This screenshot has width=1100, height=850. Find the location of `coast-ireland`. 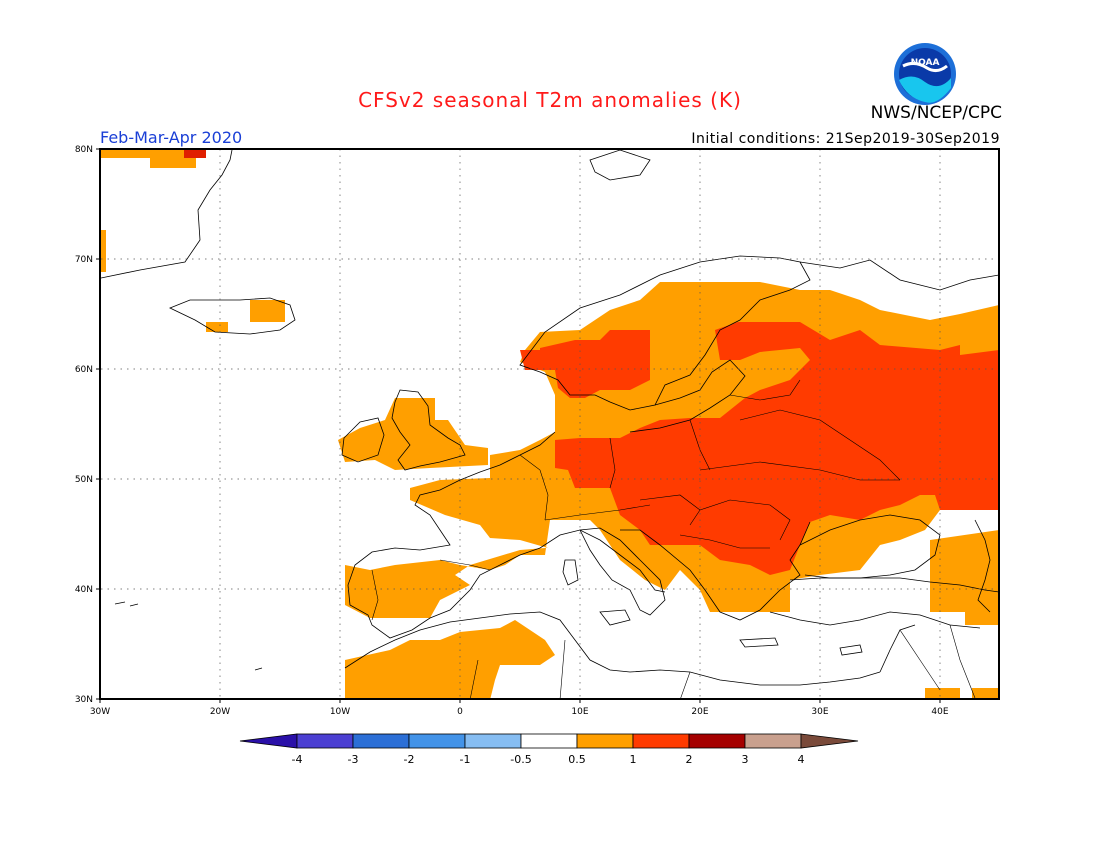

coast-ireland is located at coordinates (363, 440).